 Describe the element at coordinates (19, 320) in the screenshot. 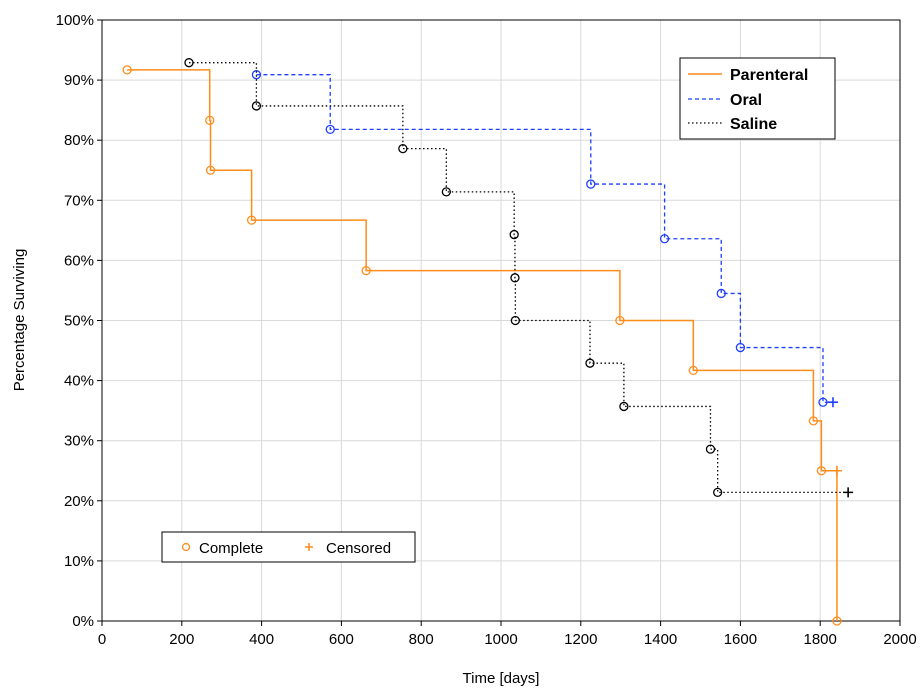

I see `y-axis-title: Percentage Surviving` at that location.